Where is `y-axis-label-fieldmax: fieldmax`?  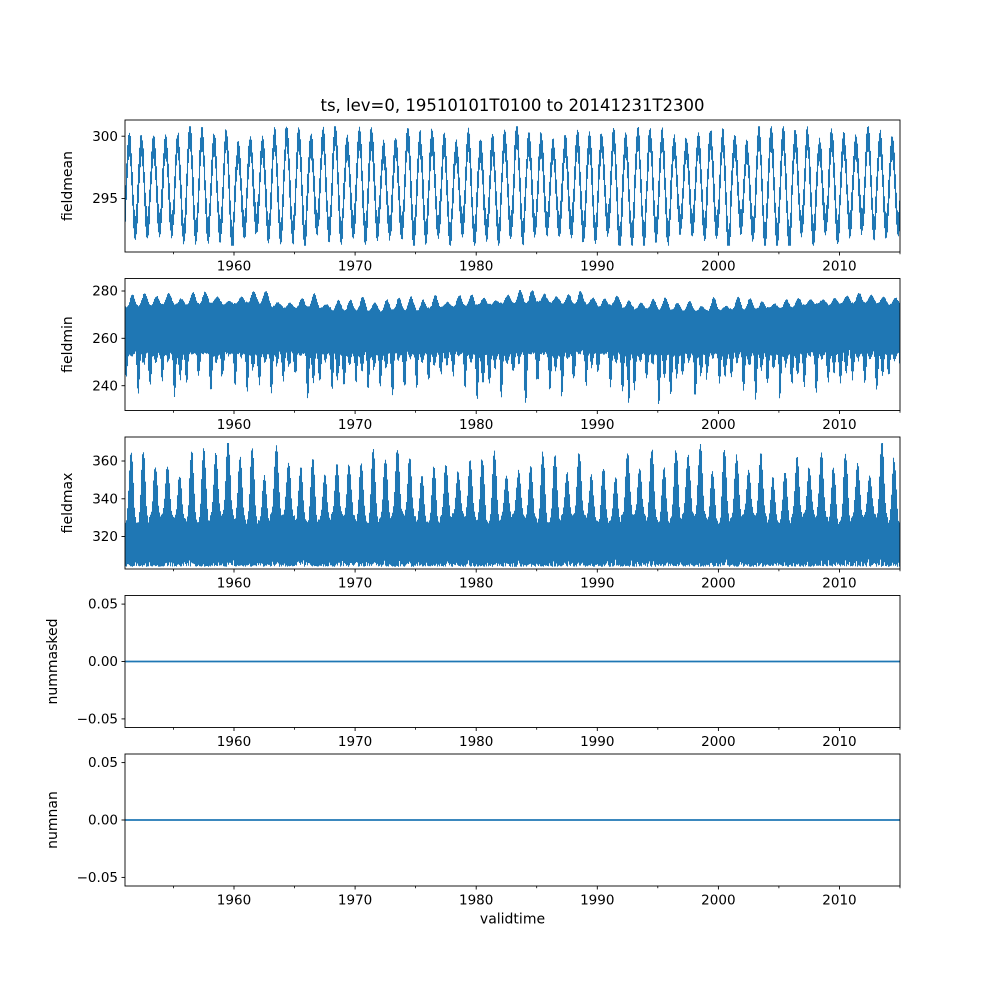
y-axis-label-fieldmax: fieldmax is located at coordinates (68, 503).